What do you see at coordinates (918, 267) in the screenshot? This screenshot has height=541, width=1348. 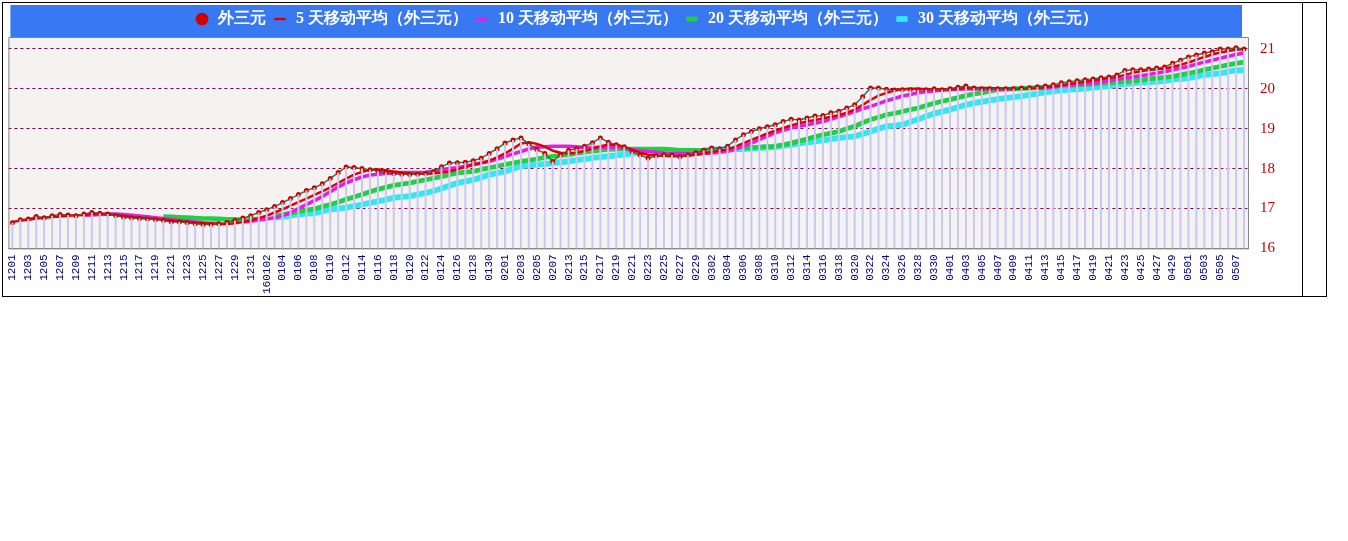 I see `x-tick-label: 0328` at bounding box center [918, 267].